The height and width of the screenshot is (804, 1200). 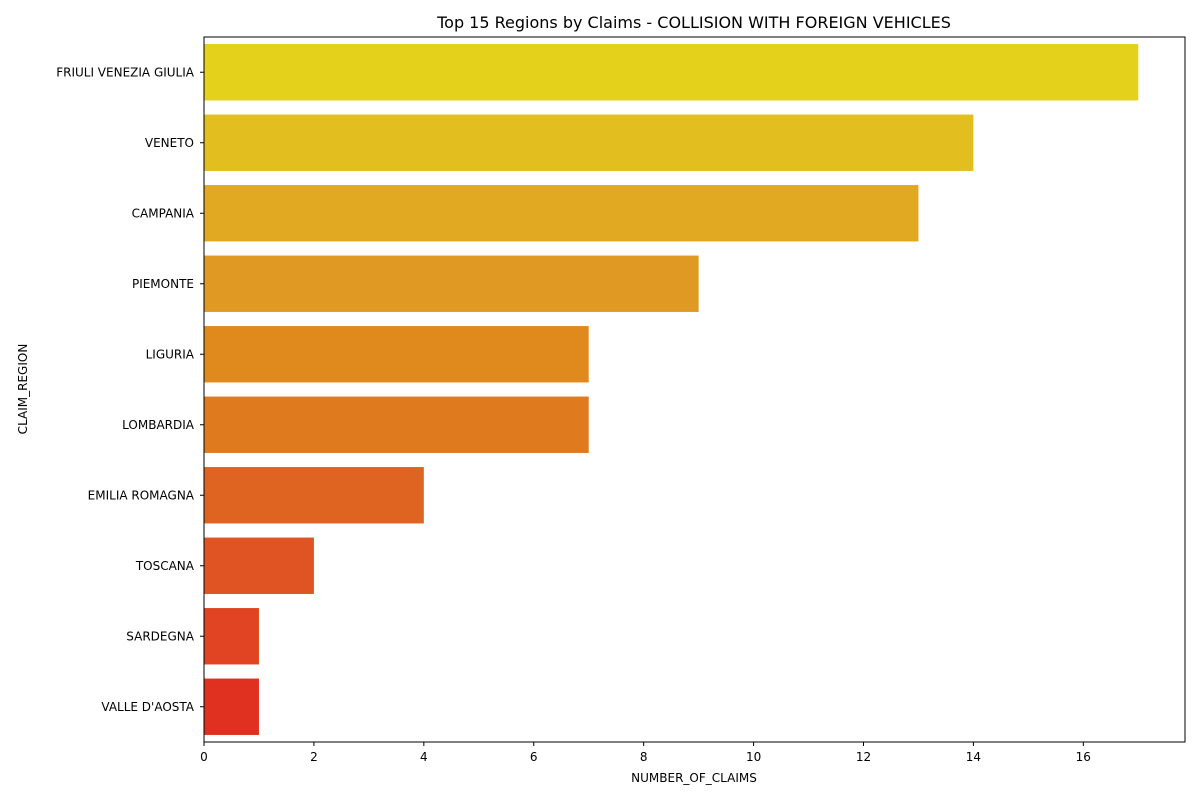 What do you see at coordinates (163, 213) in the screenshot?
I see `y-tick-label: CAMPANIA` at bounding box center [163, 213].